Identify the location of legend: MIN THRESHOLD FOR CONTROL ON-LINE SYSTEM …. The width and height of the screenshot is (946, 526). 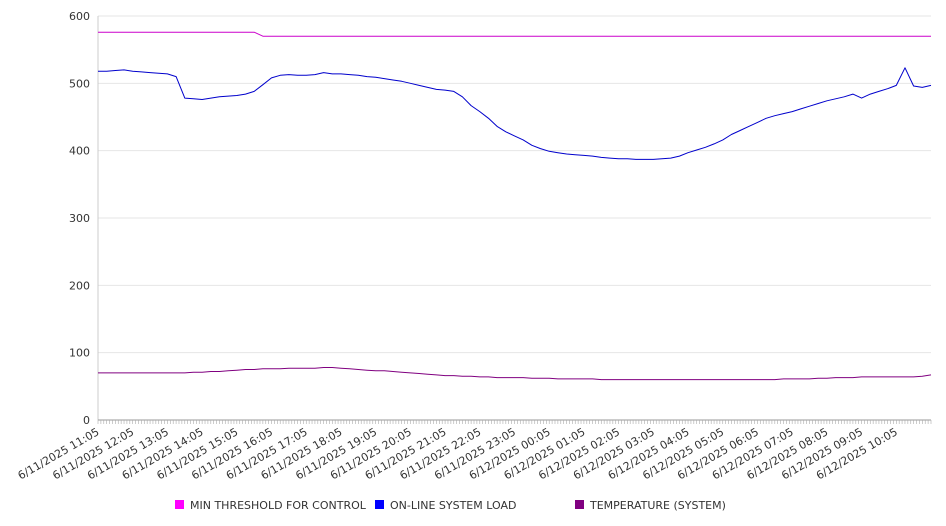
(450, 505).